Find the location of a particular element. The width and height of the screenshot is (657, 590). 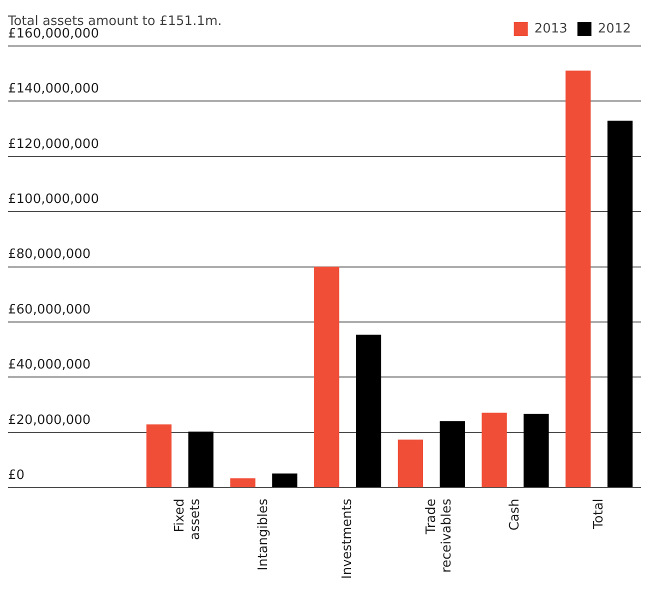

y-tick-label: £0 is located at coordinates (16, 475).